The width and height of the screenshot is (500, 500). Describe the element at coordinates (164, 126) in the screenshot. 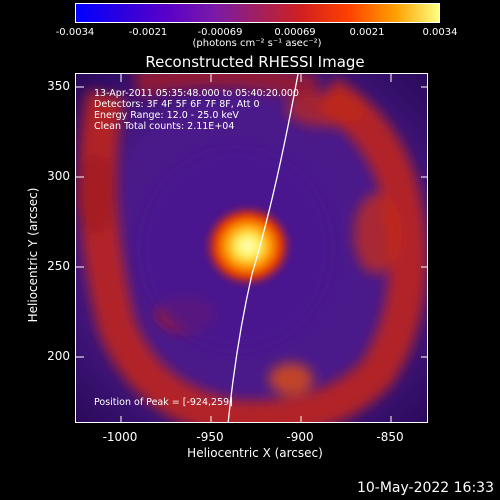

I see `info-clean: Clean Total counts: 2.11E+04` at that location.